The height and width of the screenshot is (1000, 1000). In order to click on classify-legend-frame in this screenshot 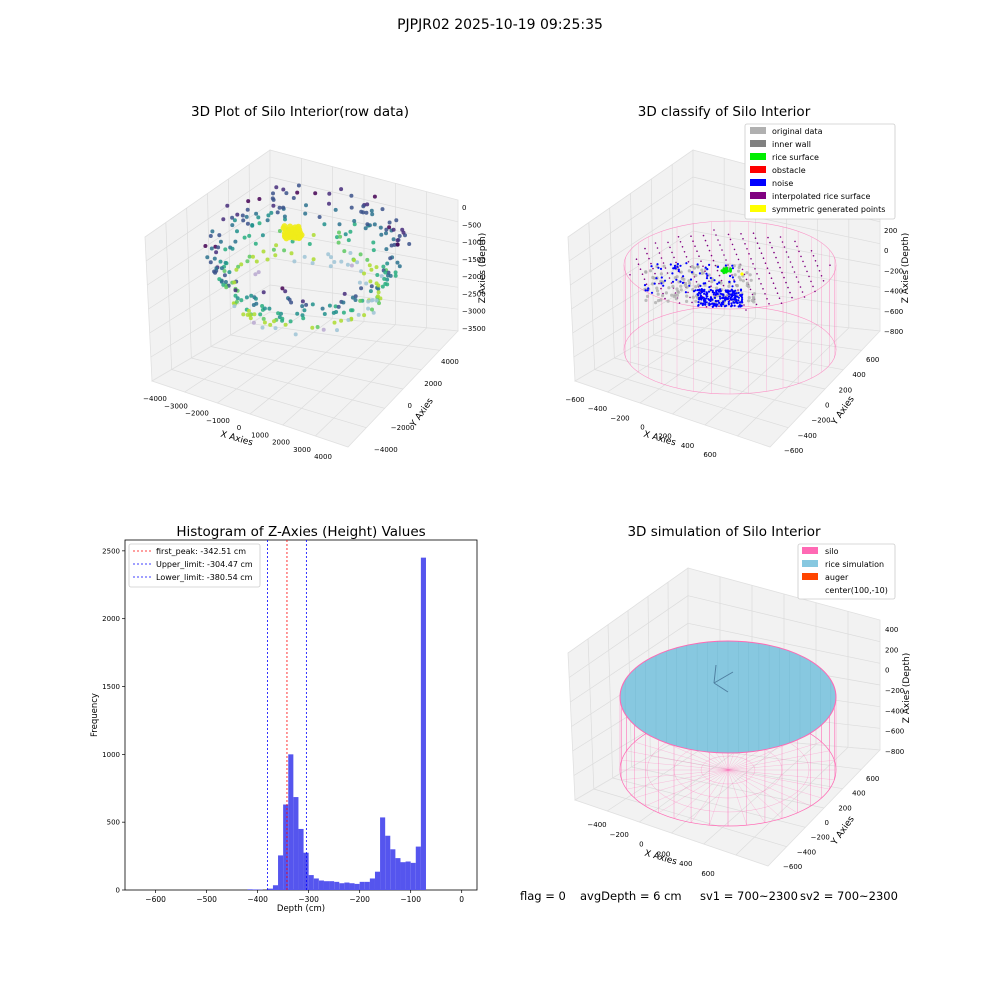, I will do `click(820, 171)`.